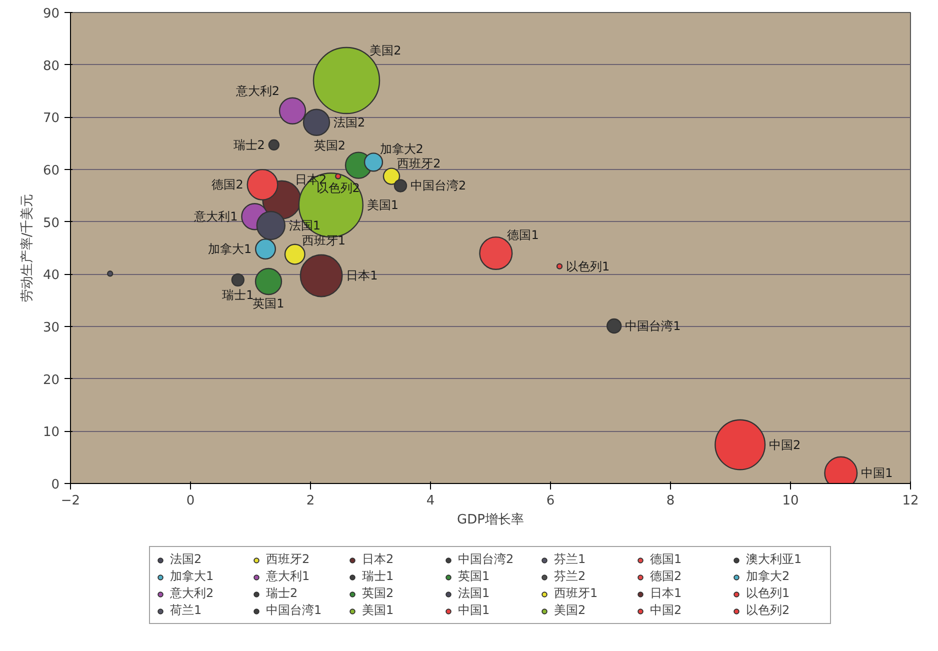  What do you see at coordinates (55, 485) in the screenshot?
I see `y-tick-label: 0` at bounding box center [55, 485].